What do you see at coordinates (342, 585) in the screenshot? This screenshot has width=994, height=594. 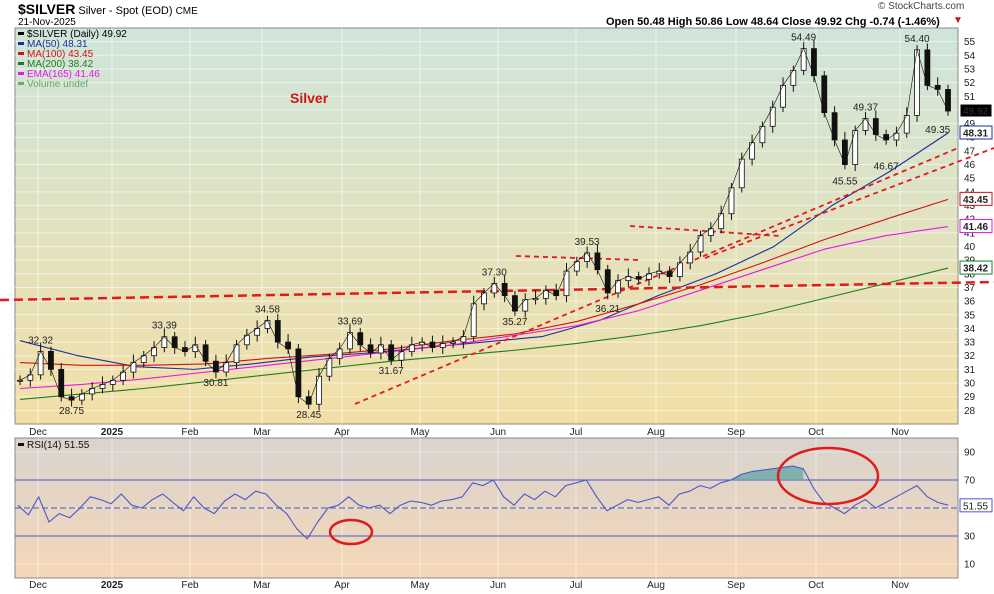 I see `rsi-x-tick-label: Apr` at bounding box center [342, 585].